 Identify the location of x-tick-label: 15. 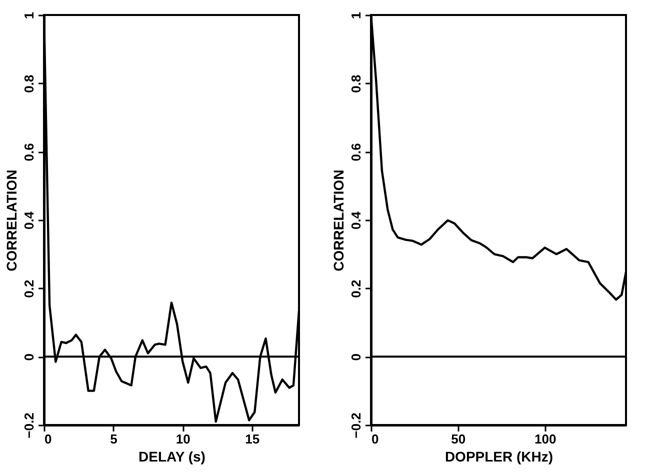
(252, 439).